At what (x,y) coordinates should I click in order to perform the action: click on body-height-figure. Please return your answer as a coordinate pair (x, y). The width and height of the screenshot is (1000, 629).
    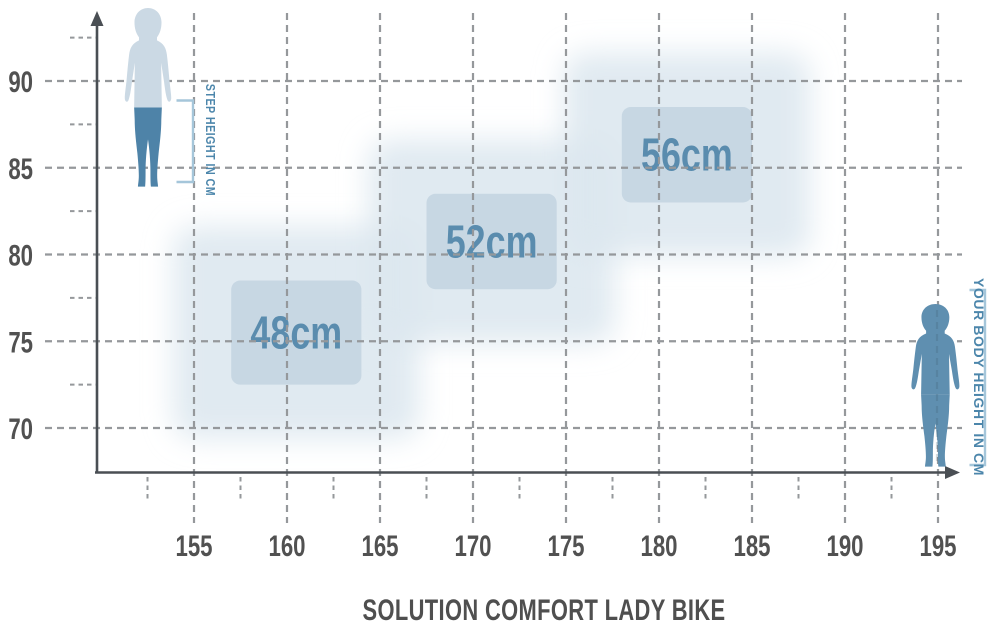
    Looking at the image, I should click on (935, 385).